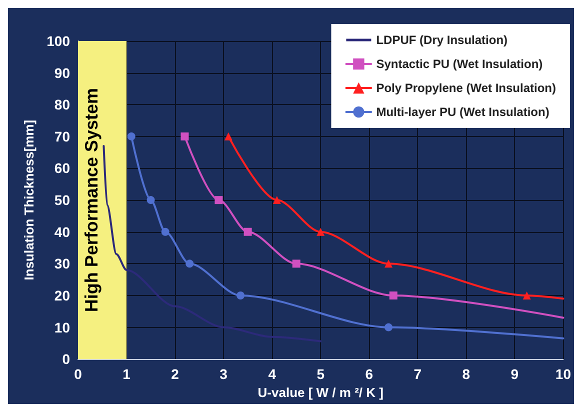 The width and height of the screenshot is (582, 412). What do you see at coordinates (62, 200) in the screenshot?
I see `y-tick-label: 50` at bounding box center [62, 200].